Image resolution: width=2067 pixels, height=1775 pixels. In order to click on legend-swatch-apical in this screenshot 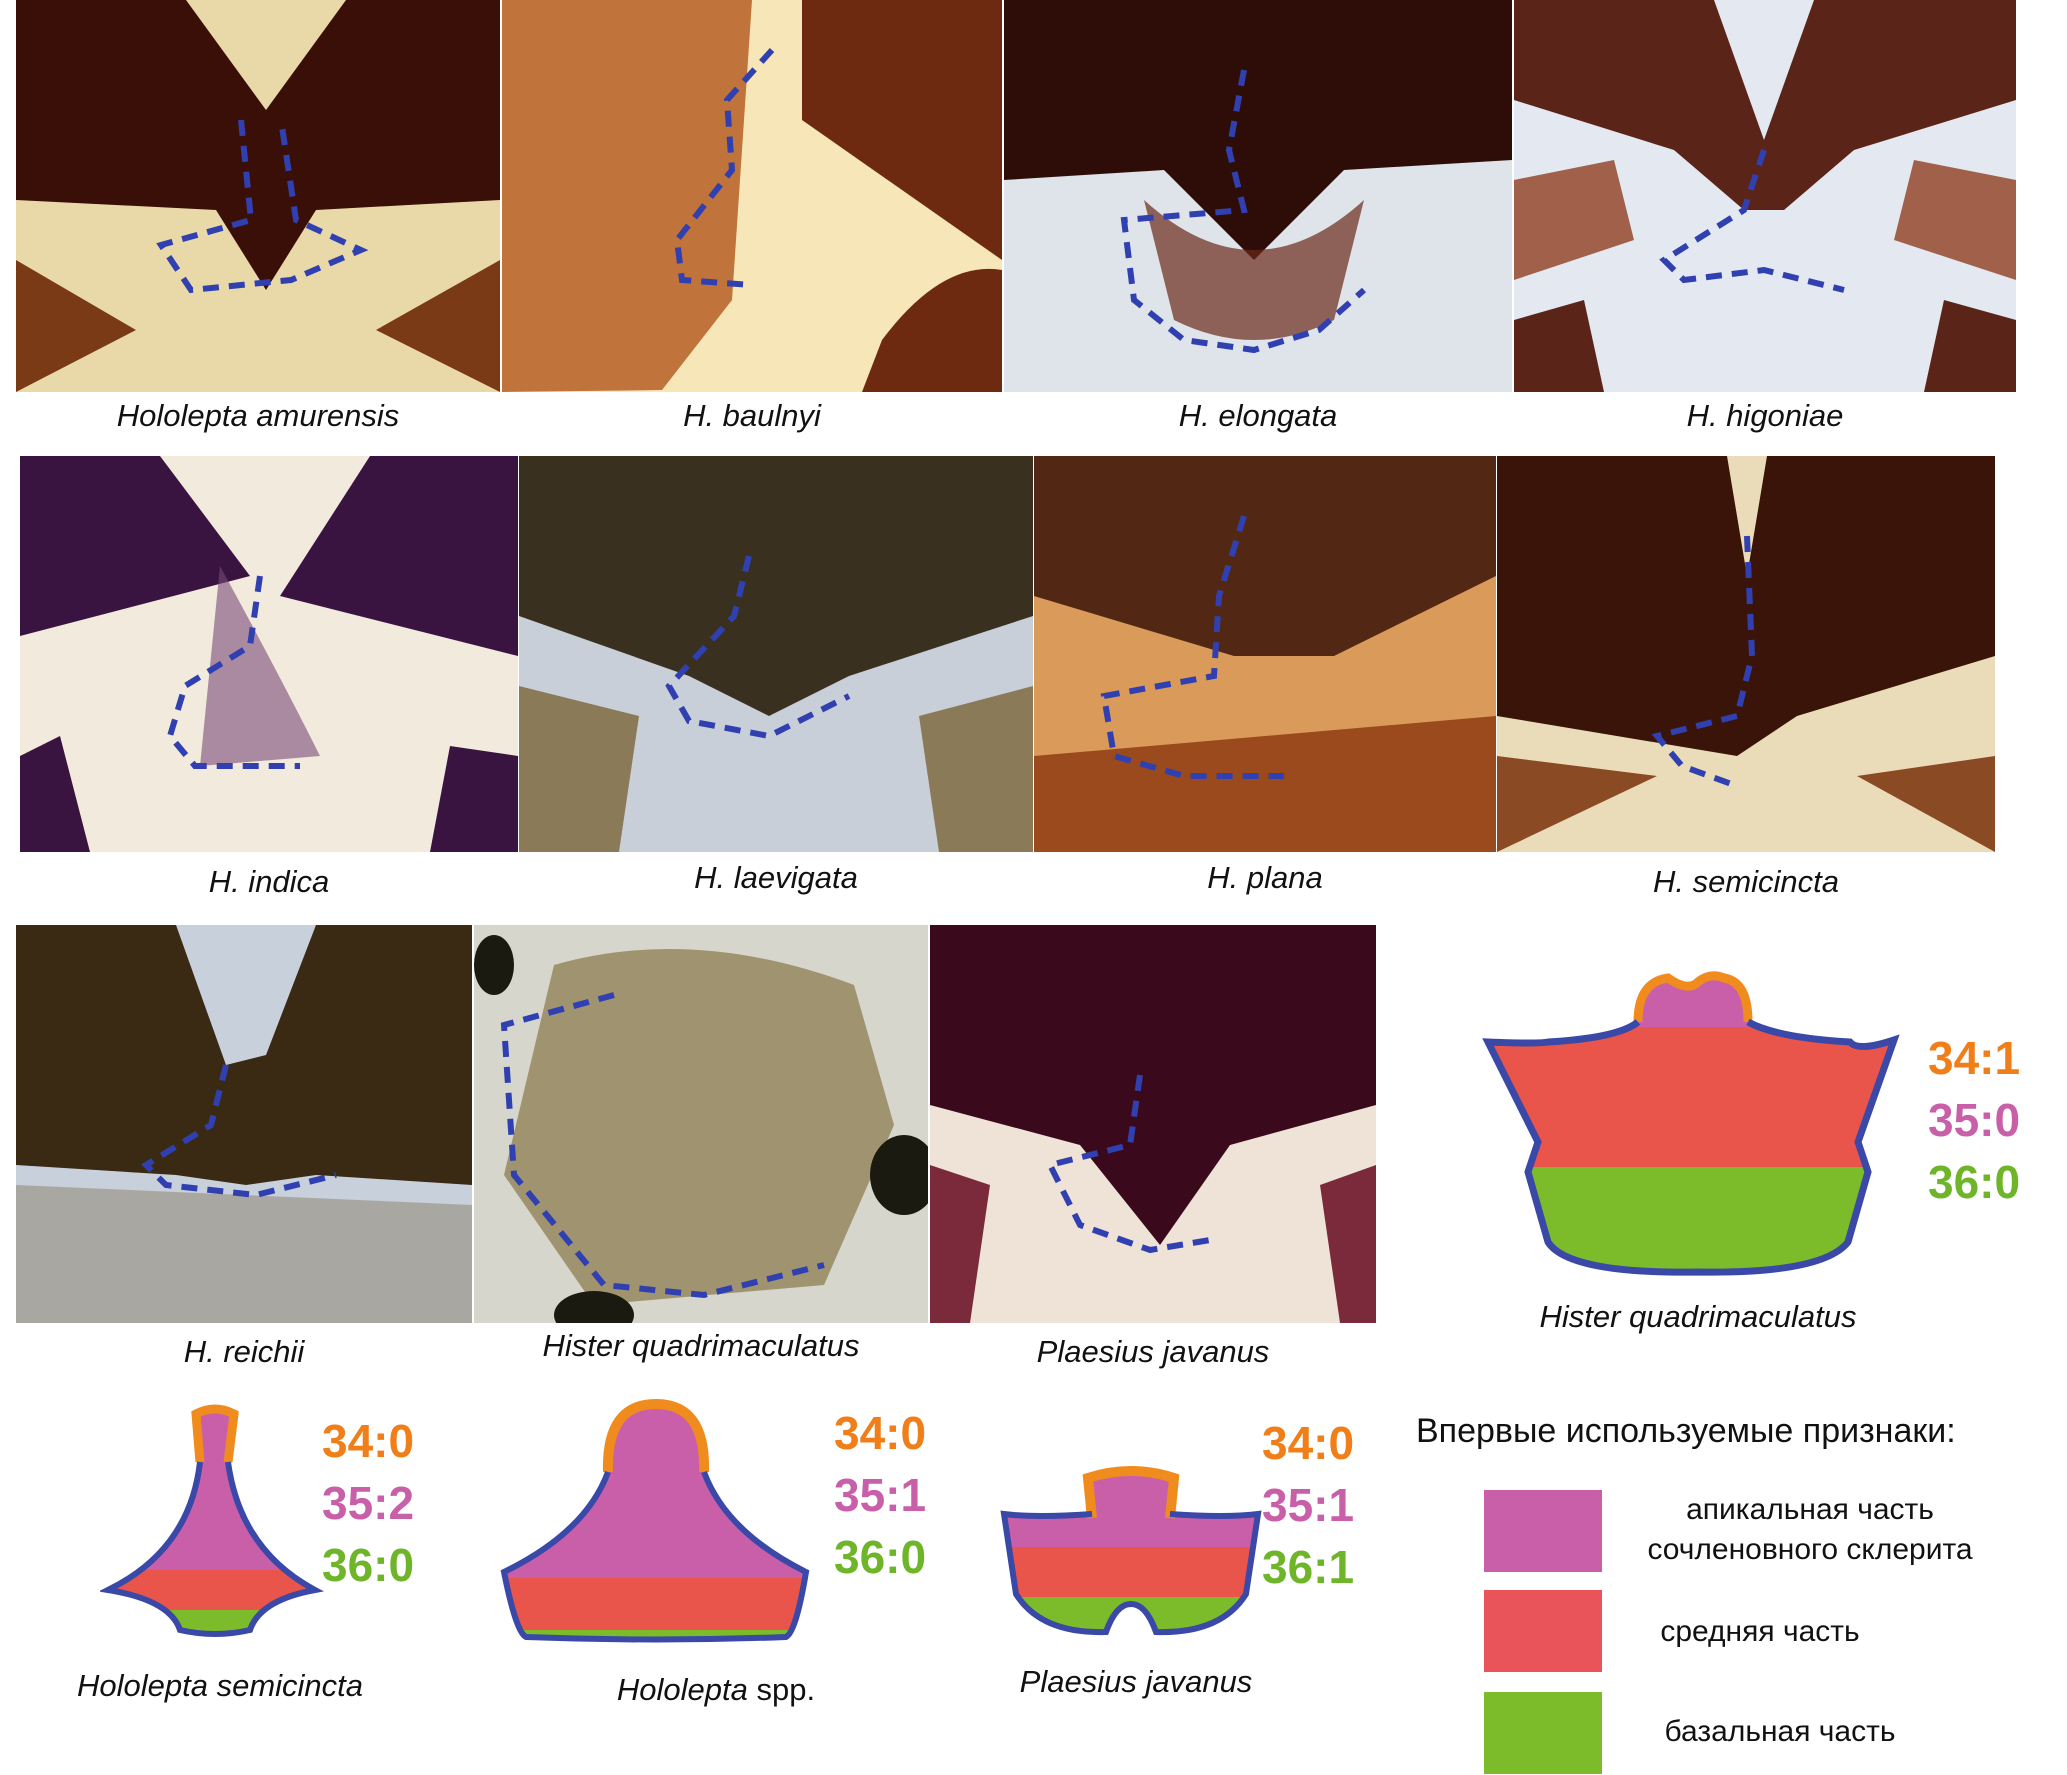, I will do `click(1543, 1531)`.